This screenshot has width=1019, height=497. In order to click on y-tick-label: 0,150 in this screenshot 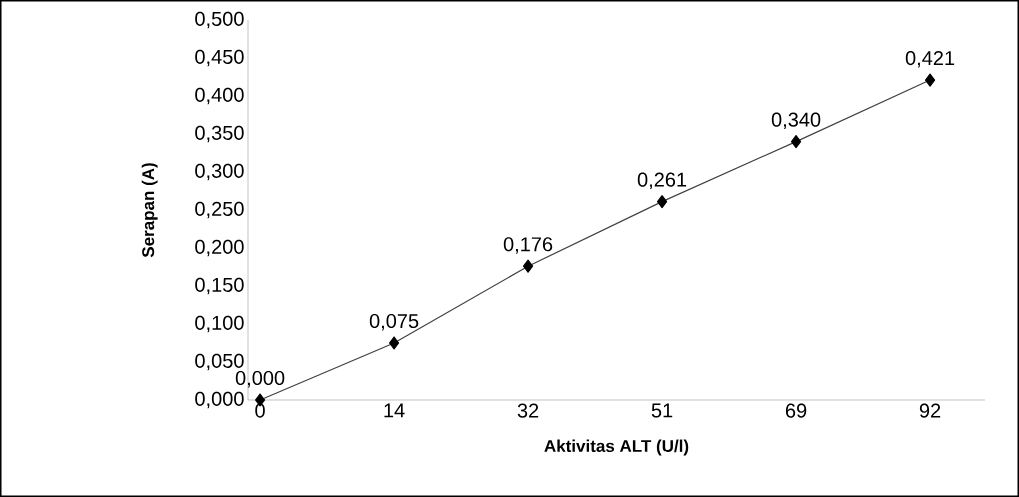, I will do `click(219, 286)`.